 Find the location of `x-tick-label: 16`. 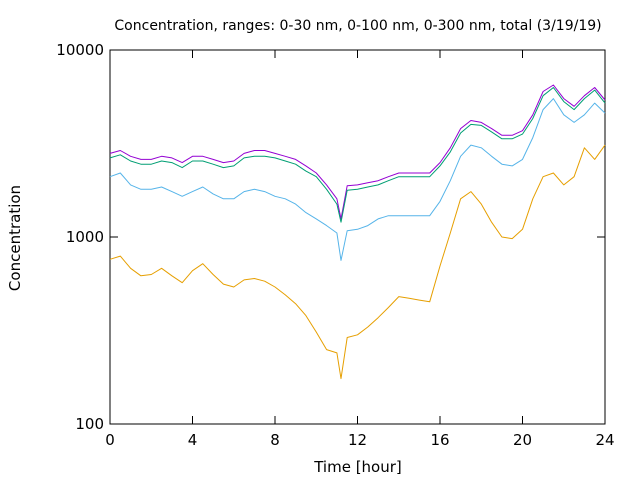

x-tick-label: 16 is located at coordinates (439, 440).